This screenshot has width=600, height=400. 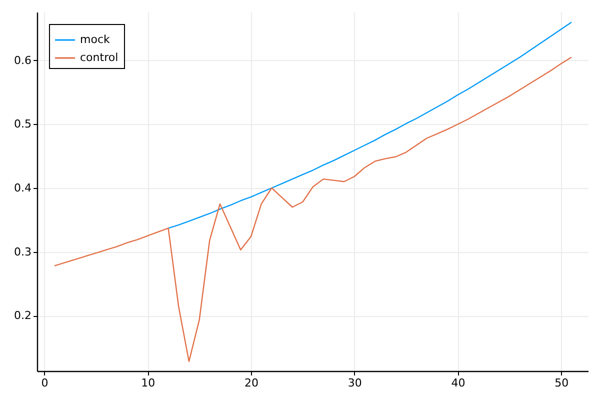 What do you see at coordinates (355, 383) in the screenshot?
I see `x-tick-label: 30` at bounding box center [355, 383].